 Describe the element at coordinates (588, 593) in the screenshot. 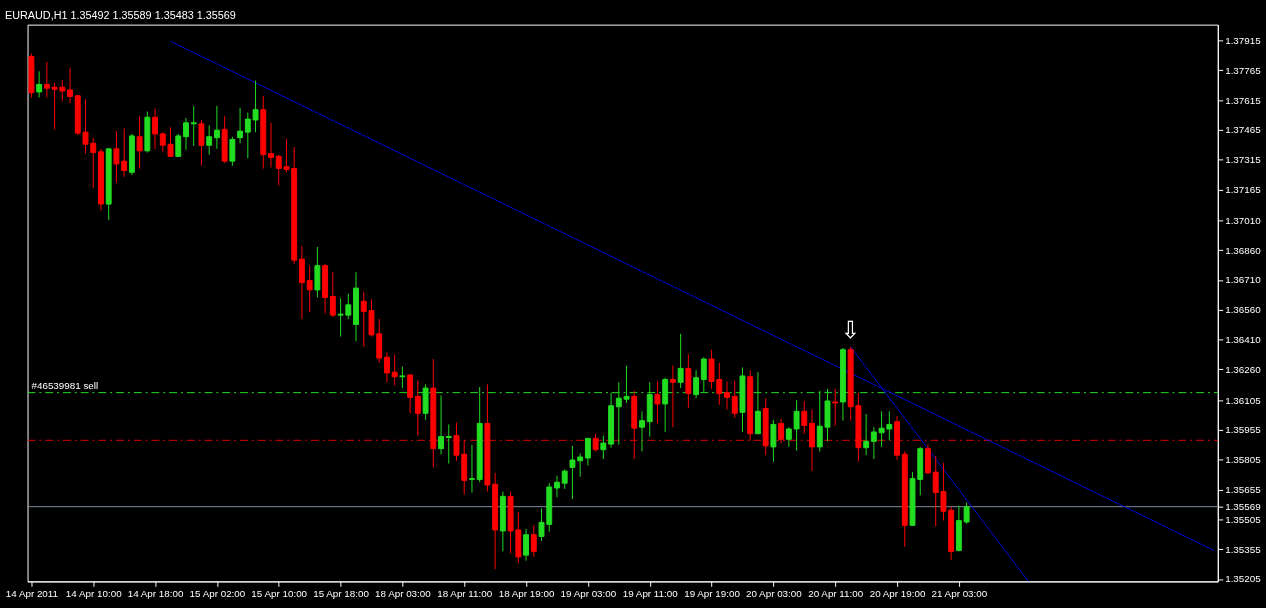

I see `x-tick-label: 19 Apr 03:00` at that location.